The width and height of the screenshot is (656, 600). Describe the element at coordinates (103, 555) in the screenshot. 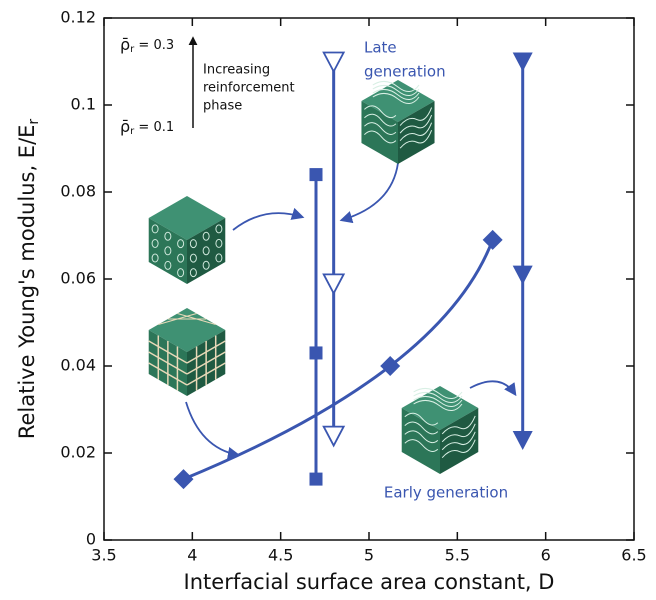

I see `x-tick-label: 3.5` at that location.